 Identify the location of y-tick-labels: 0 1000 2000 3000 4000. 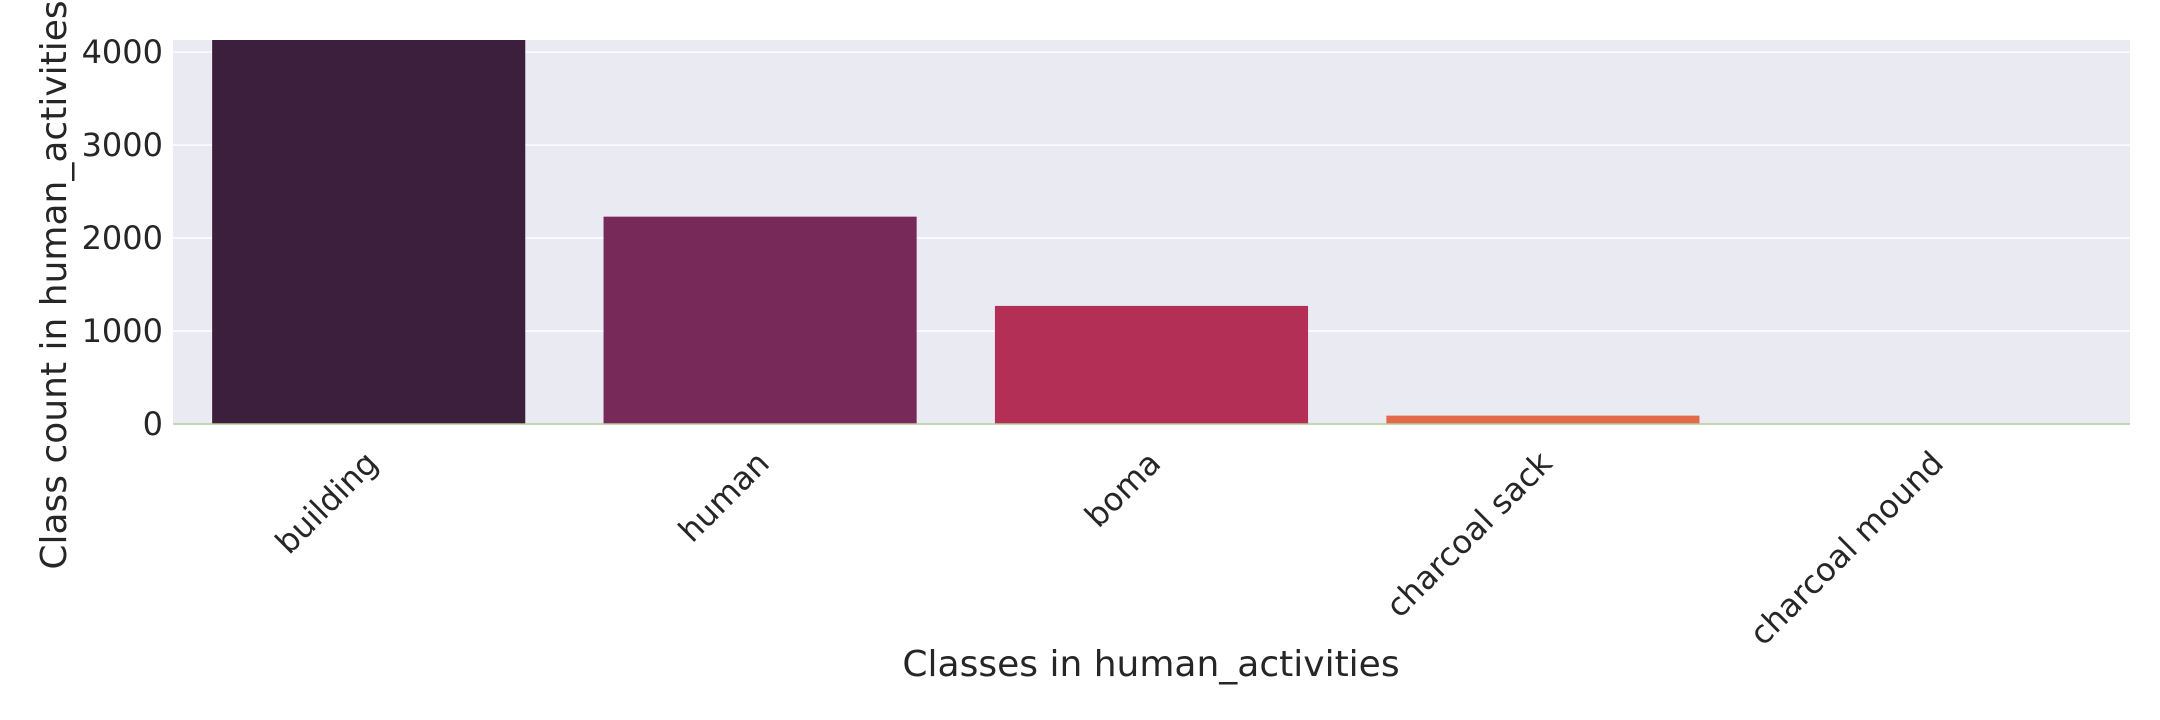
(122, 238).